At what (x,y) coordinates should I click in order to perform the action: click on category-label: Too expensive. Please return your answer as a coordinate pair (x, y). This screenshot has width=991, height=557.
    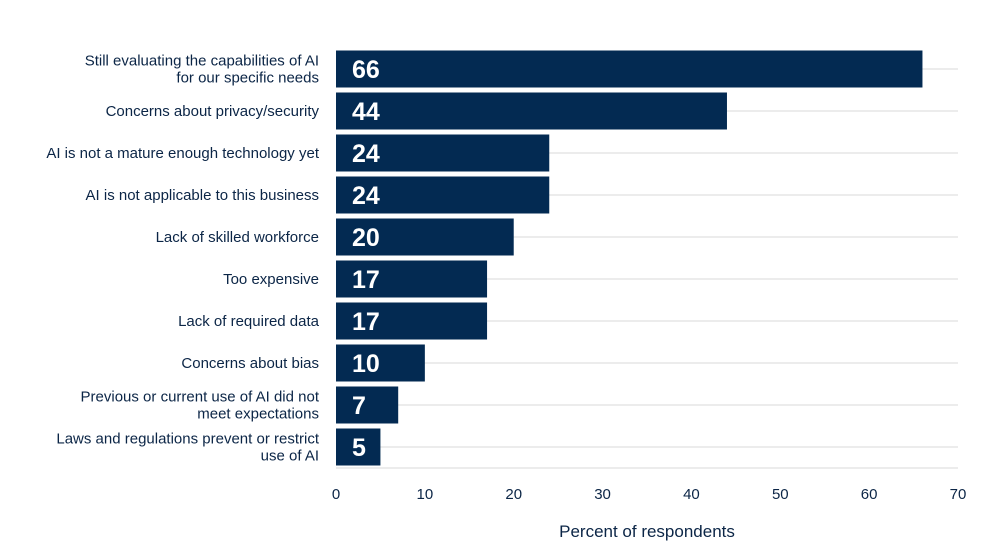
    Looking at the image, I should click on (271, 279).